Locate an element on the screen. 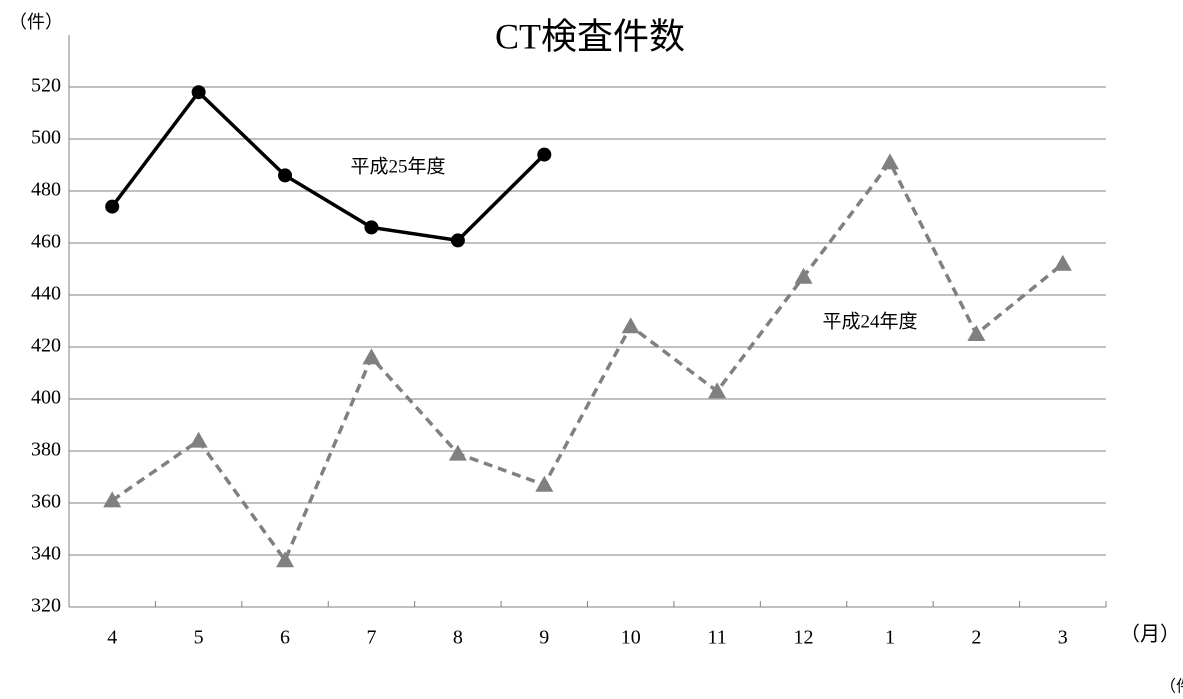 Image resolution: width=1183 pixels, height=699 pixels. y-tick-label: 360 is located at coordinates (46, 502).